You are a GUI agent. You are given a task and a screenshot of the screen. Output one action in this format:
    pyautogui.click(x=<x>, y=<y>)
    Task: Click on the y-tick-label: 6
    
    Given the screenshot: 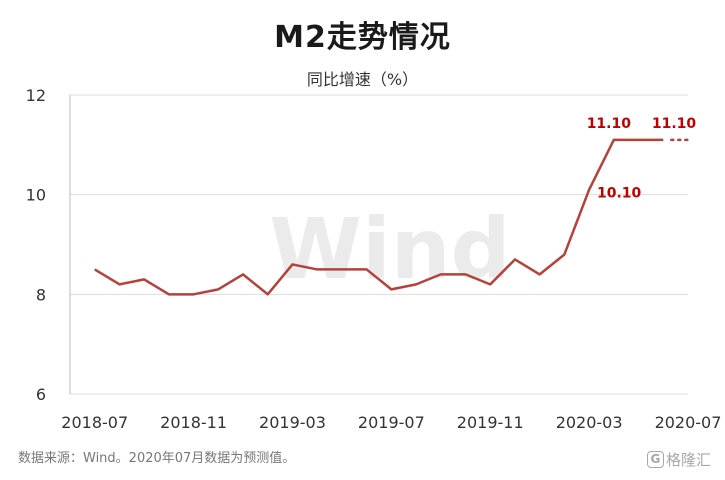 What is the action you would take?
    pyautogui.click(x=41, y=394)
    